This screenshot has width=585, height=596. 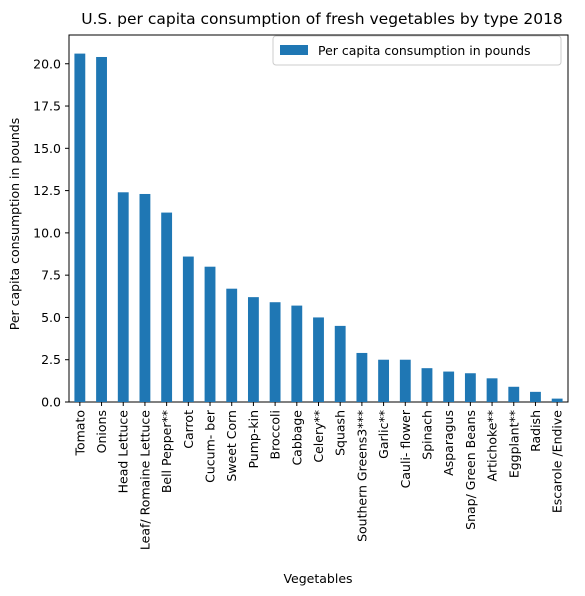 I want to click on x-tick-label: Snap/ Green Beans, so click(x=470, y=470).